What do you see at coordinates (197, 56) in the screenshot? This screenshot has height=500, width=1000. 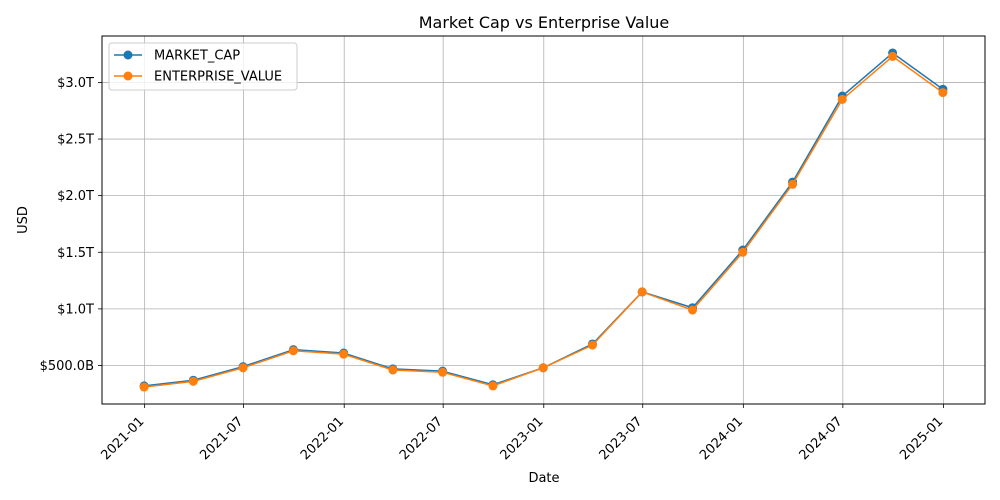 I see `legend-label: MARKET_CAP` at bounding box center [197, 56].